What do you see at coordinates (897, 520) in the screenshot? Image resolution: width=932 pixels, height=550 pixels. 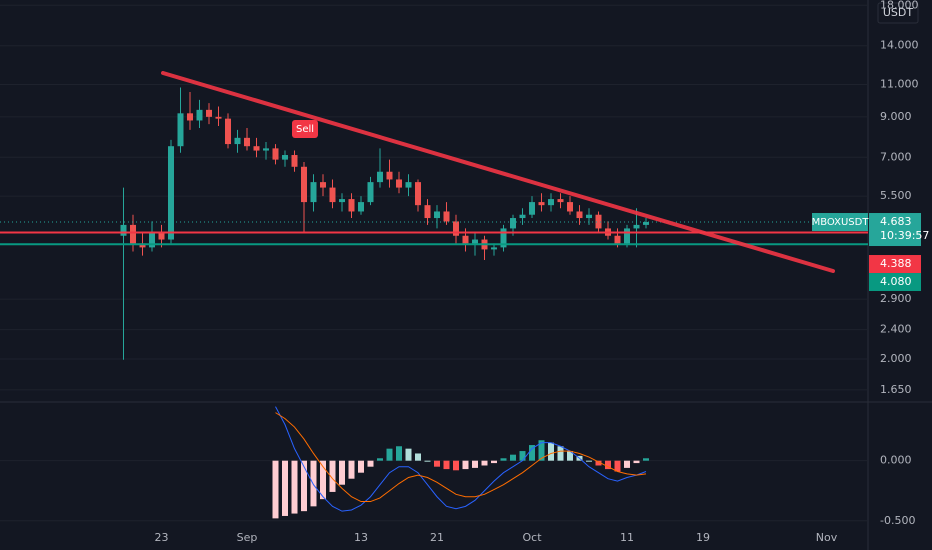 I see `y-tick-label: -0.500` at bounding box center [897, 520].